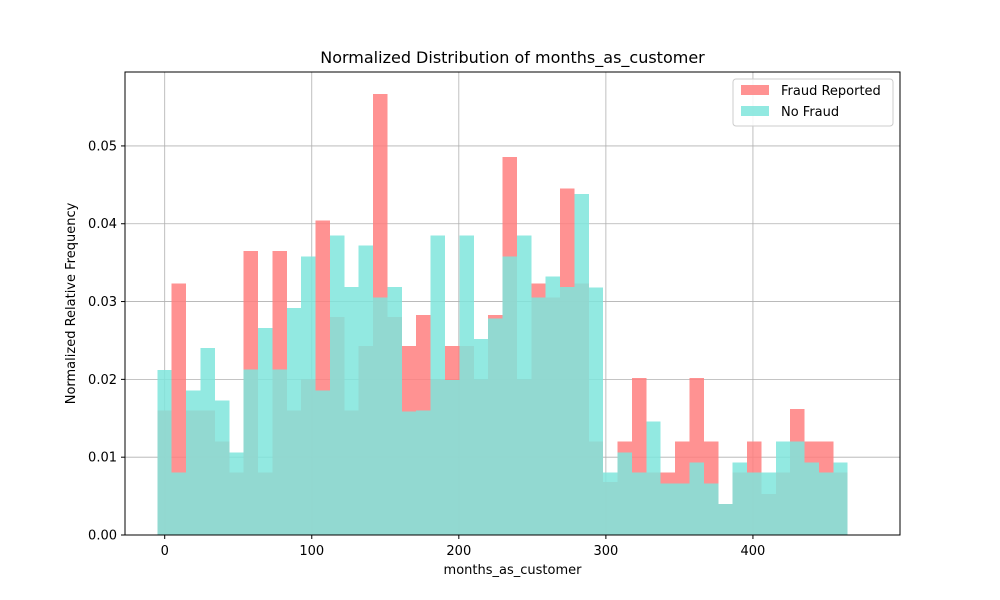  What do you see at coordinates (810, 112) in the screenshot?
I see `legend-label-no-fraud: No Fraud` at bounding box center [810, 112].